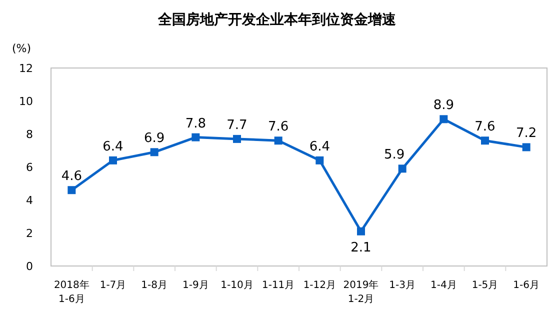  Describe the element at coordinates (485, 285) in the screenshot. I see `x-tick-label: 1-5月` at that location.